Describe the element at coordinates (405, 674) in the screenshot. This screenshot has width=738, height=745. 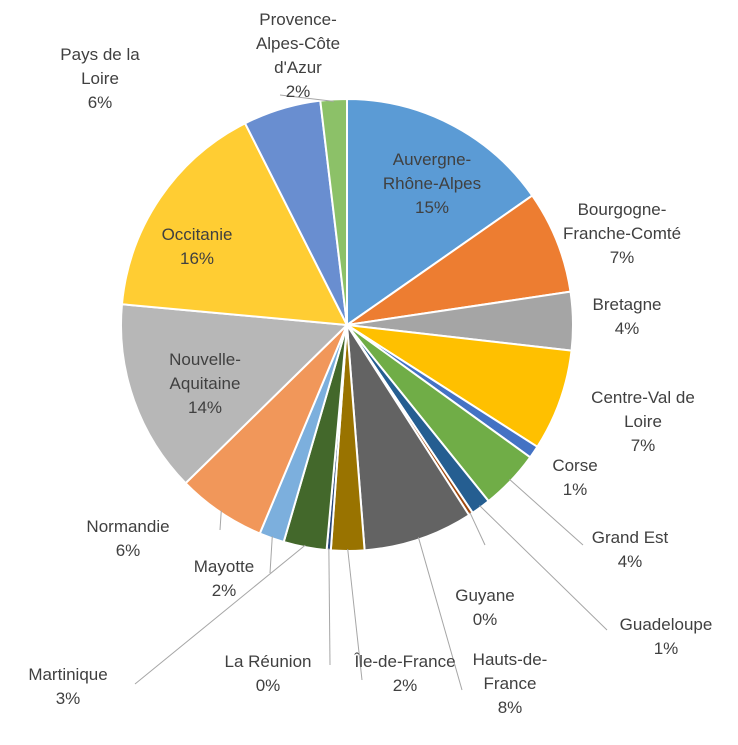
I see `data-label: Île-de-France 2%` at that location.